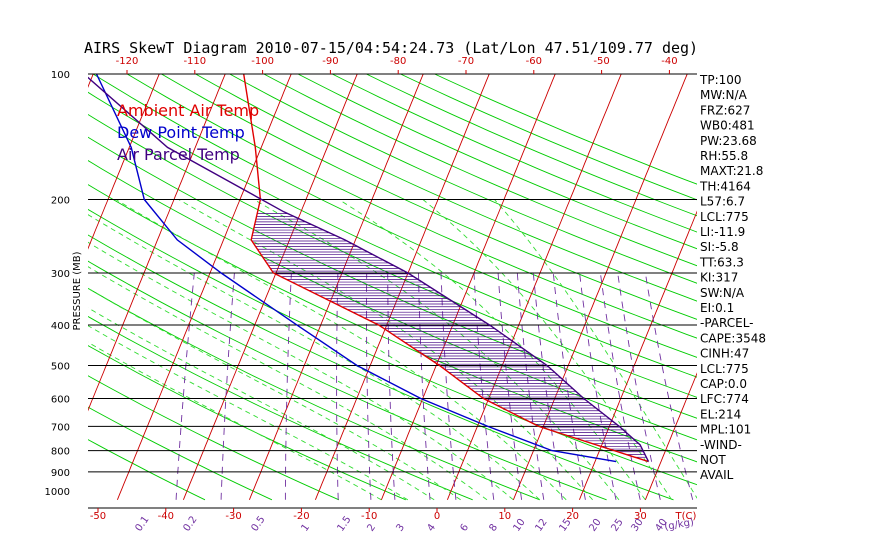  I want to click on stability-index: PW:23.68, so click(728, 141).